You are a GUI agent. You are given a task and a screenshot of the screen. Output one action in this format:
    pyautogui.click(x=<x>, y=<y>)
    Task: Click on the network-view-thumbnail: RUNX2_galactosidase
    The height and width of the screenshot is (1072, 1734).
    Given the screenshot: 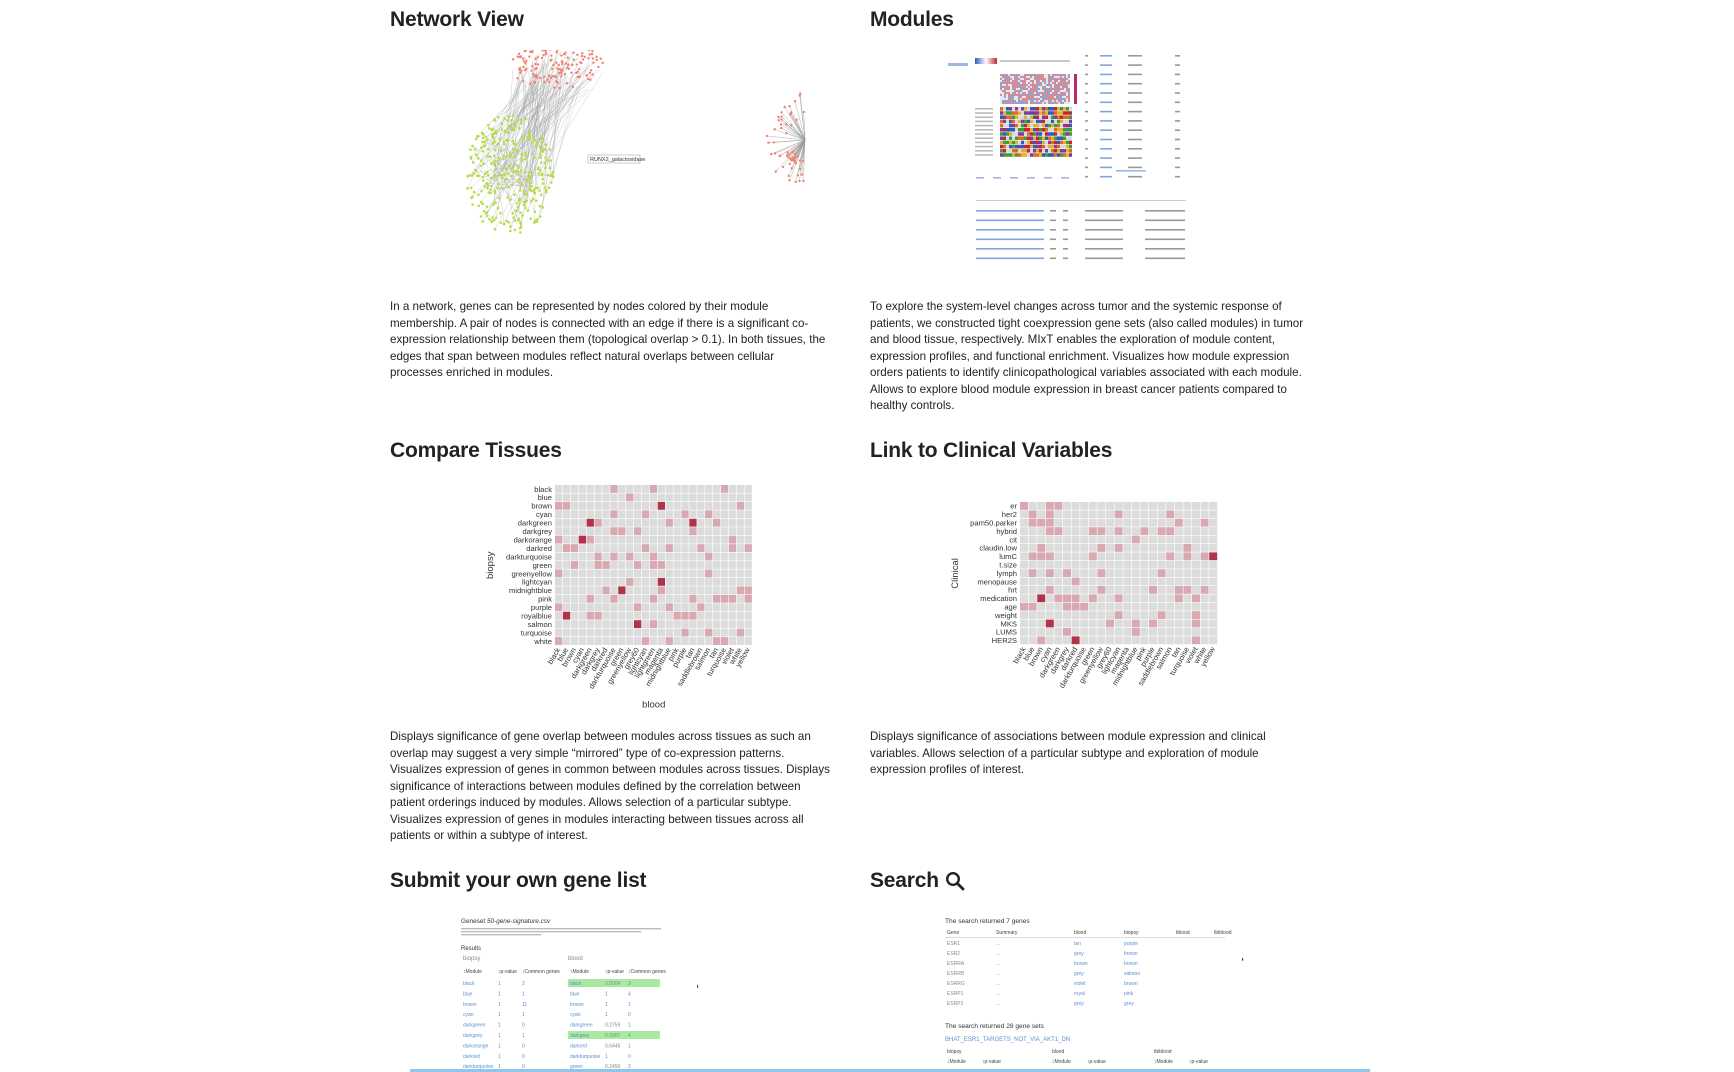 What is the action you would take?
    pyautogui.click(x=630, y=165)
    